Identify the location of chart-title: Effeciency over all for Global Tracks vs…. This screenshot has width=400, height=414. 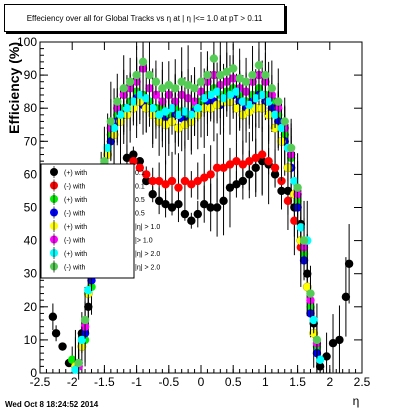
(144, 18).